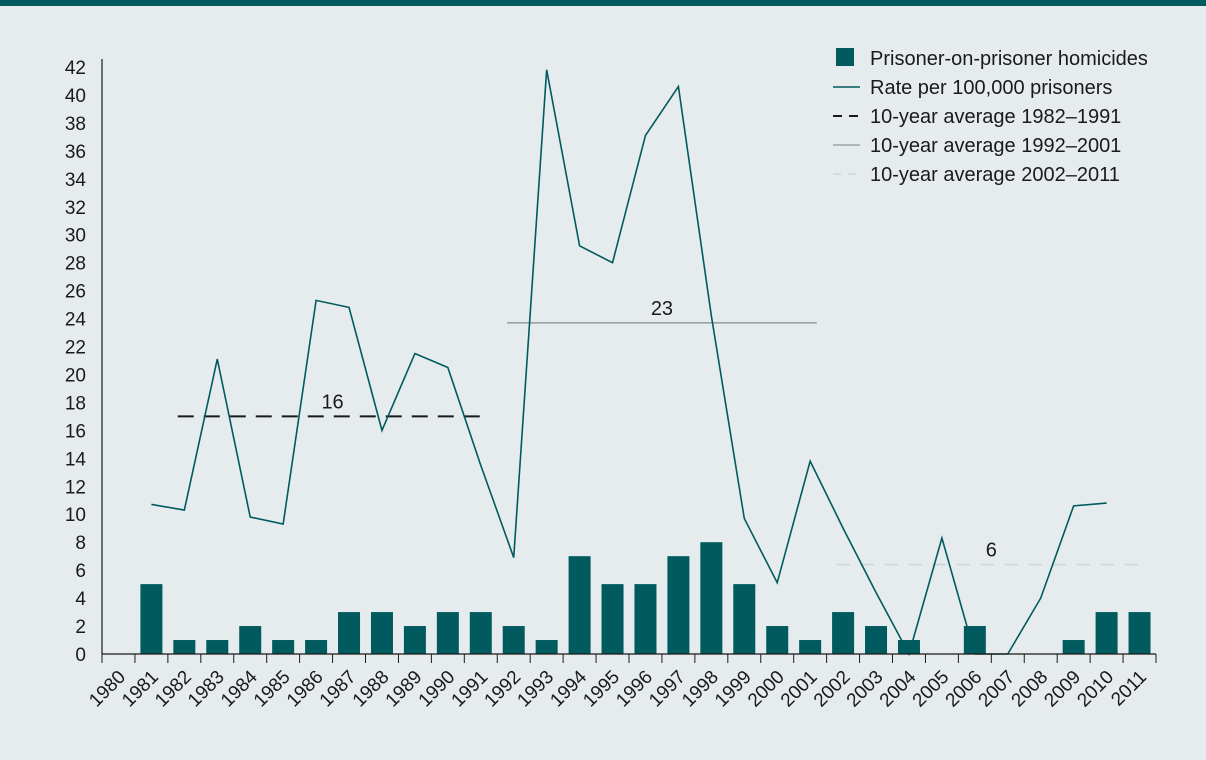 The width and height of the screenshot is (1206, 760). What do you see at coordinates (75, 515) in the screenshot?
I see `y-tick-label-10: 10` at bounding box center [75, 515].